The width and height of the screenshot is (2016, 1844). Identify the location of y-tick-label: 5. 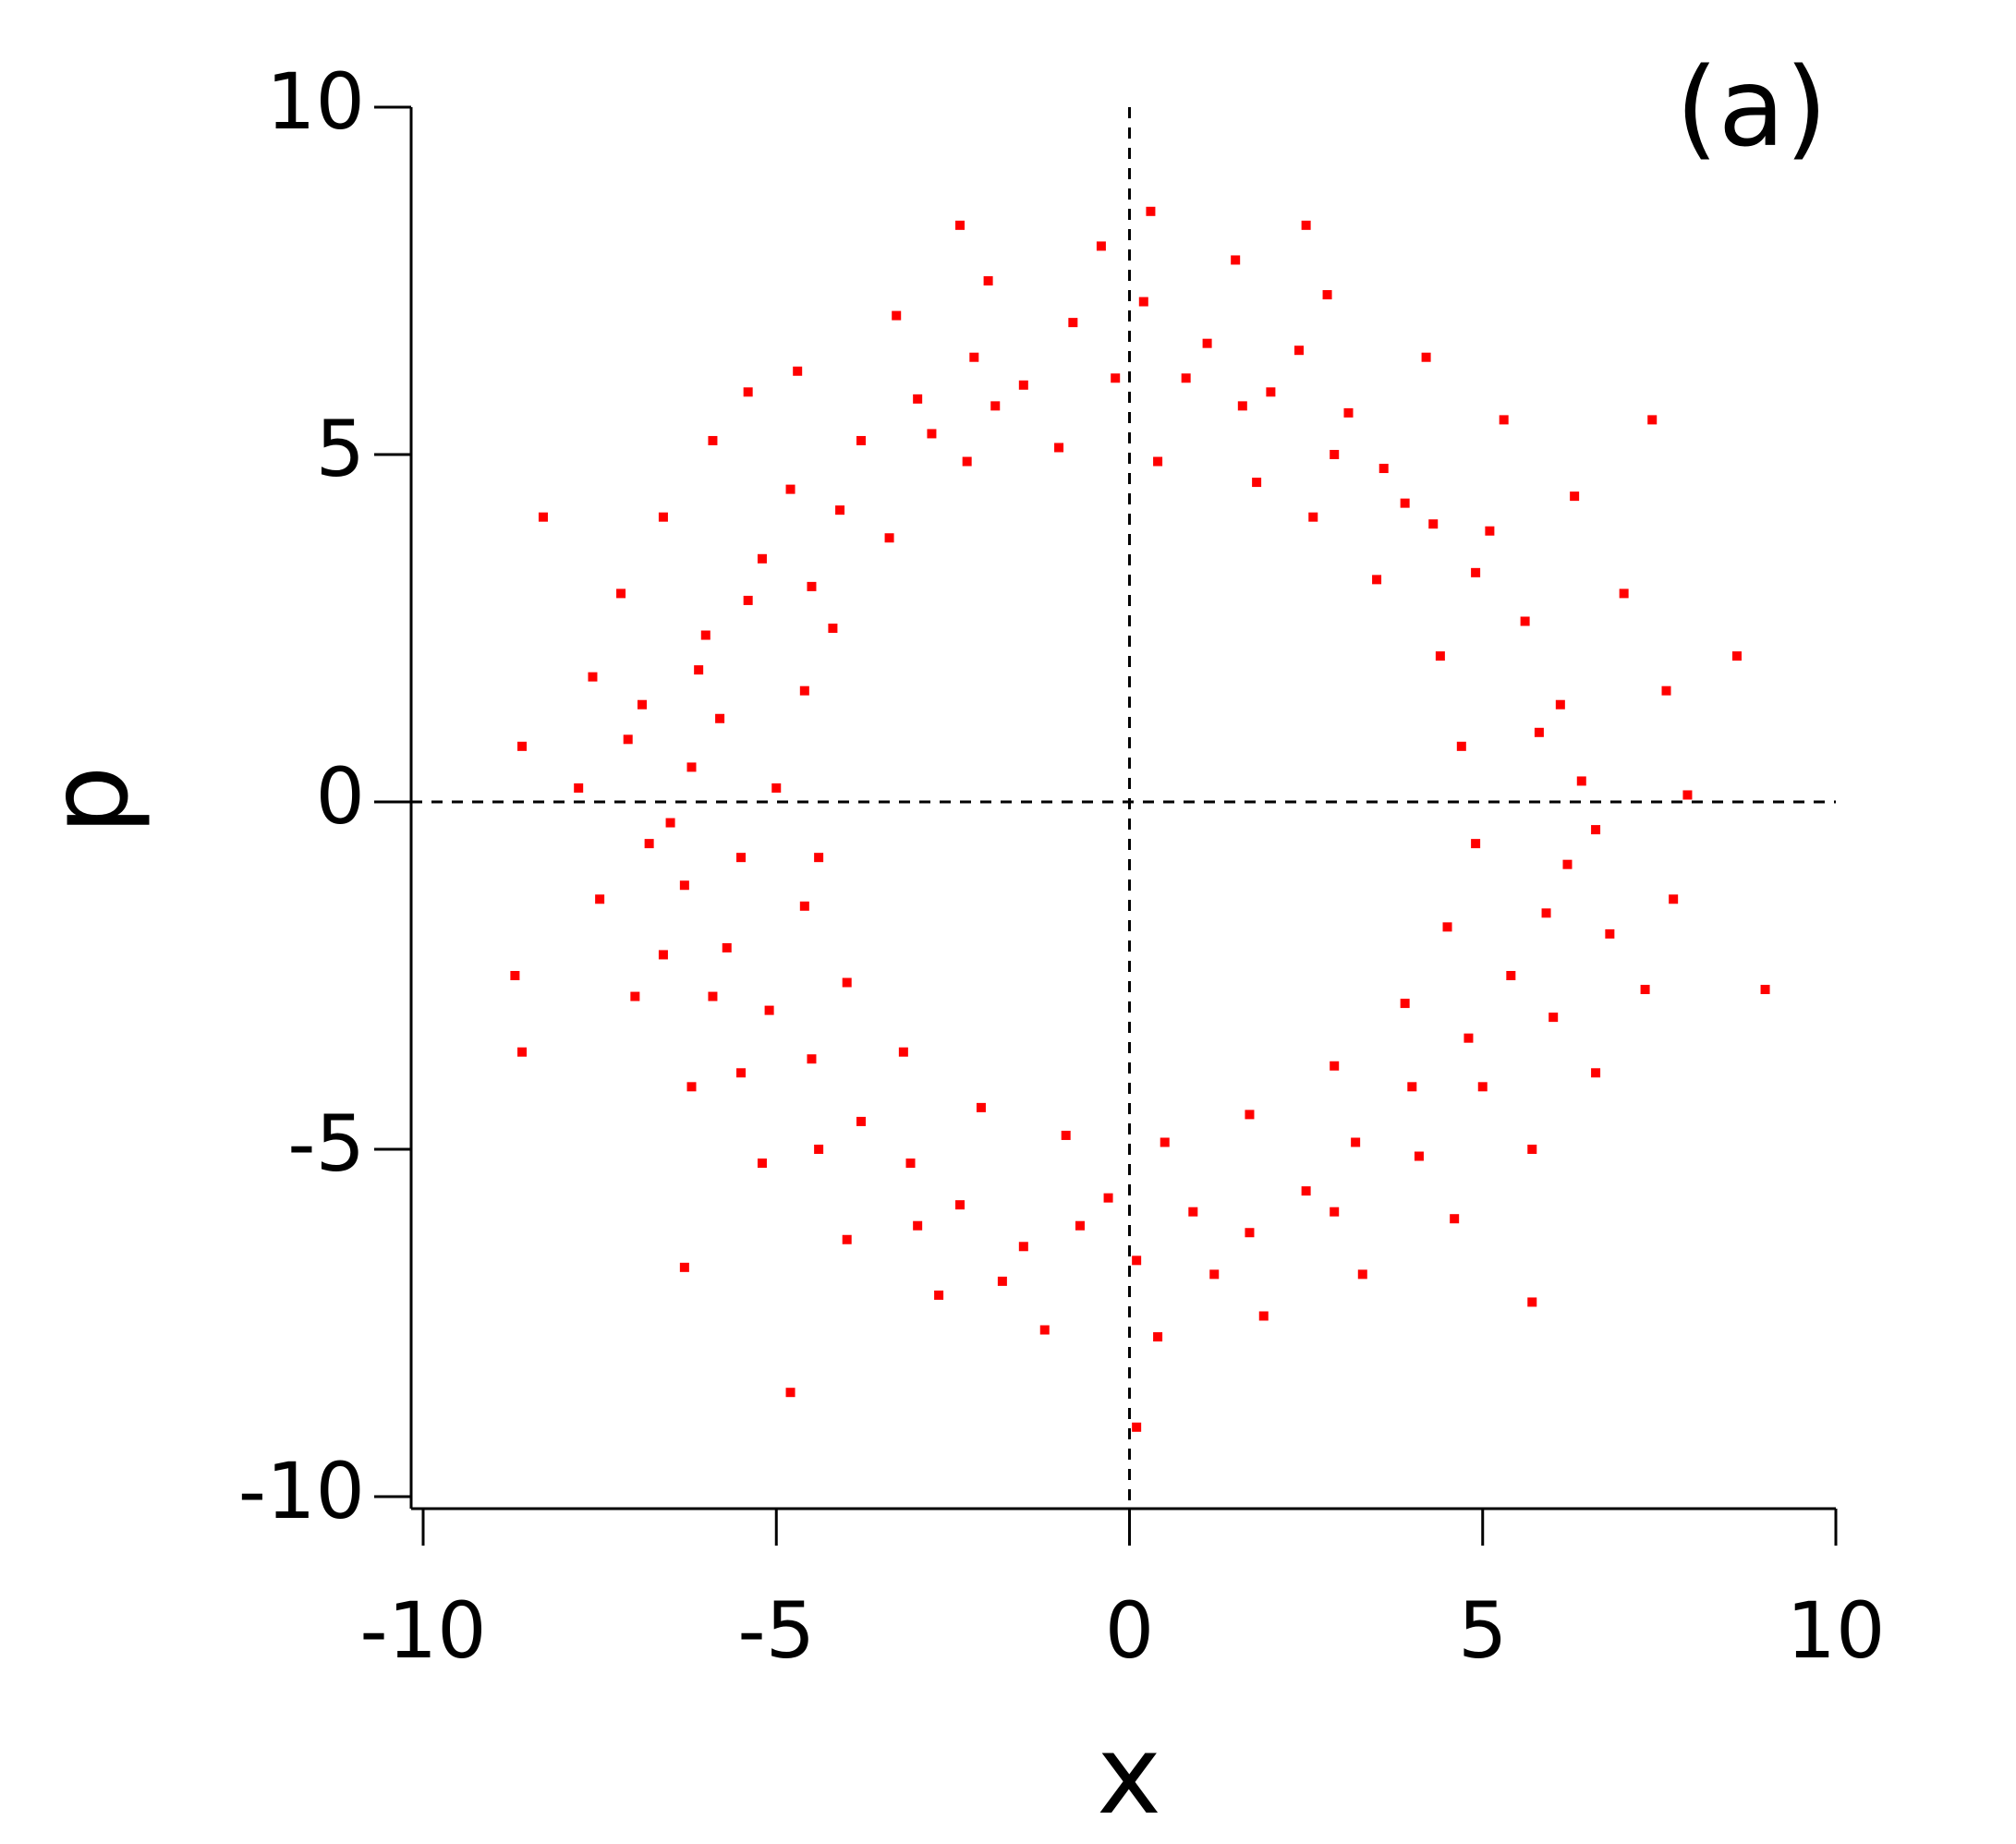
(340, 449).